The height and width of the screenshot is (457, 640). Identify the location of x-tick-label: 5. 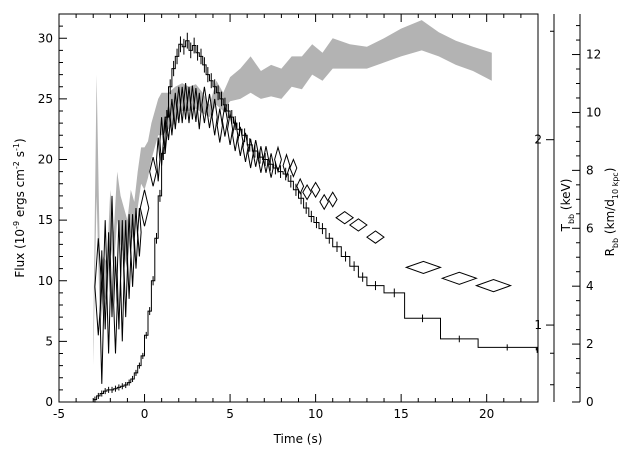
(230, 414).